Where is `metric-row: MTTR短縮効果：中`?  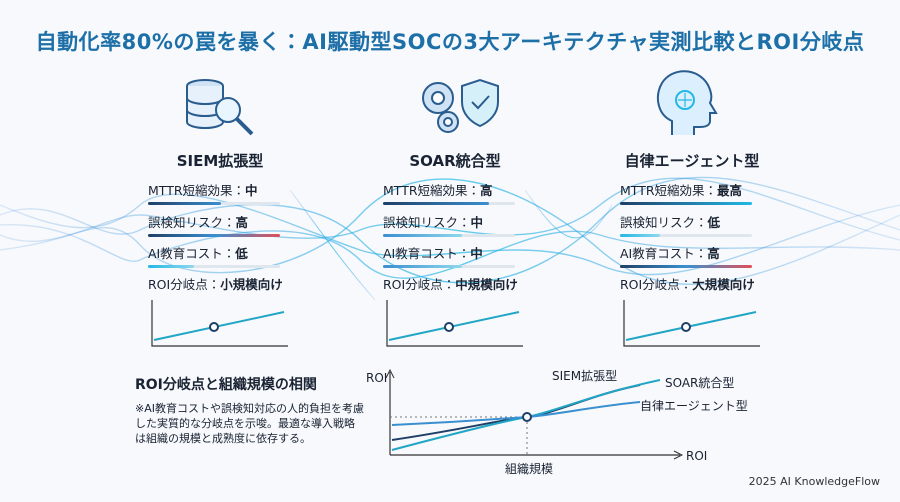
metric-row: MTTR短縮効果：中 is located at coordinates (203, 189).